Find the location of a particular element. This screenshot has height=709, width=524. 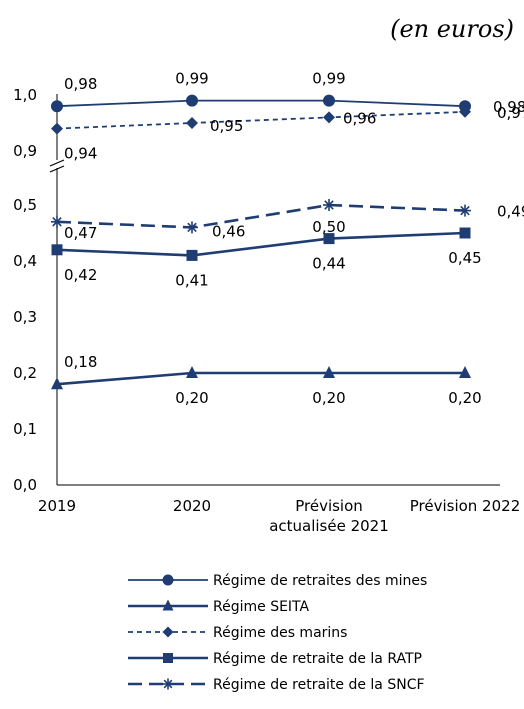

x-tick-label: 2019 is located at coordinates (57, 506).